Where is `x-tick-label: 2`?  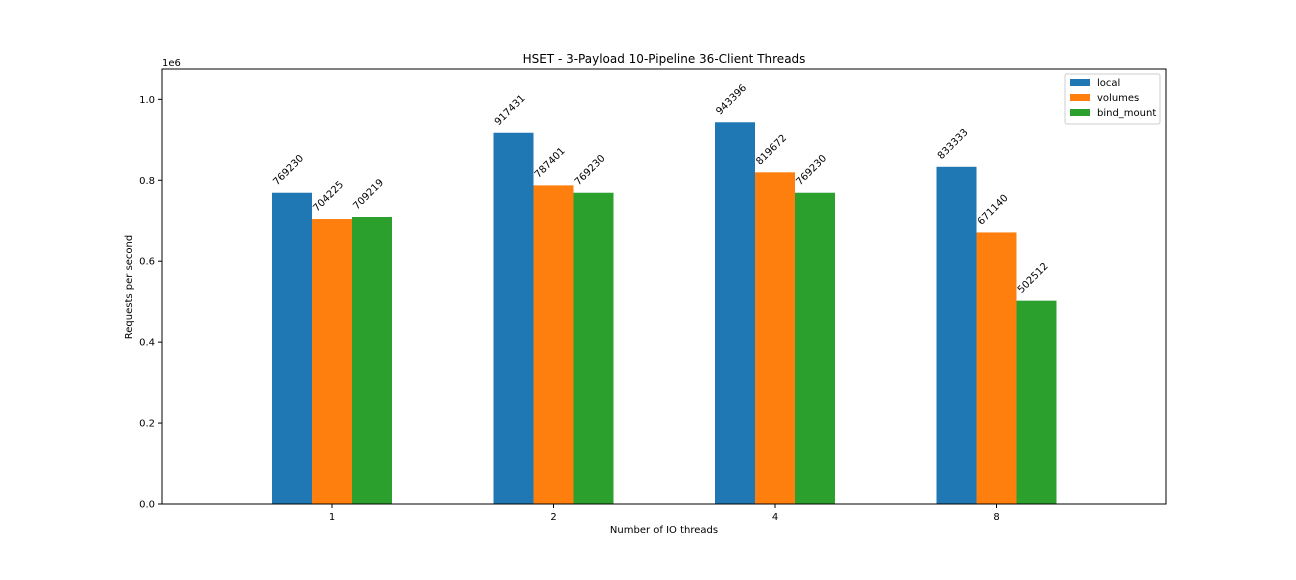
x-tick-label: 2 is located at coordinates (553, 517).